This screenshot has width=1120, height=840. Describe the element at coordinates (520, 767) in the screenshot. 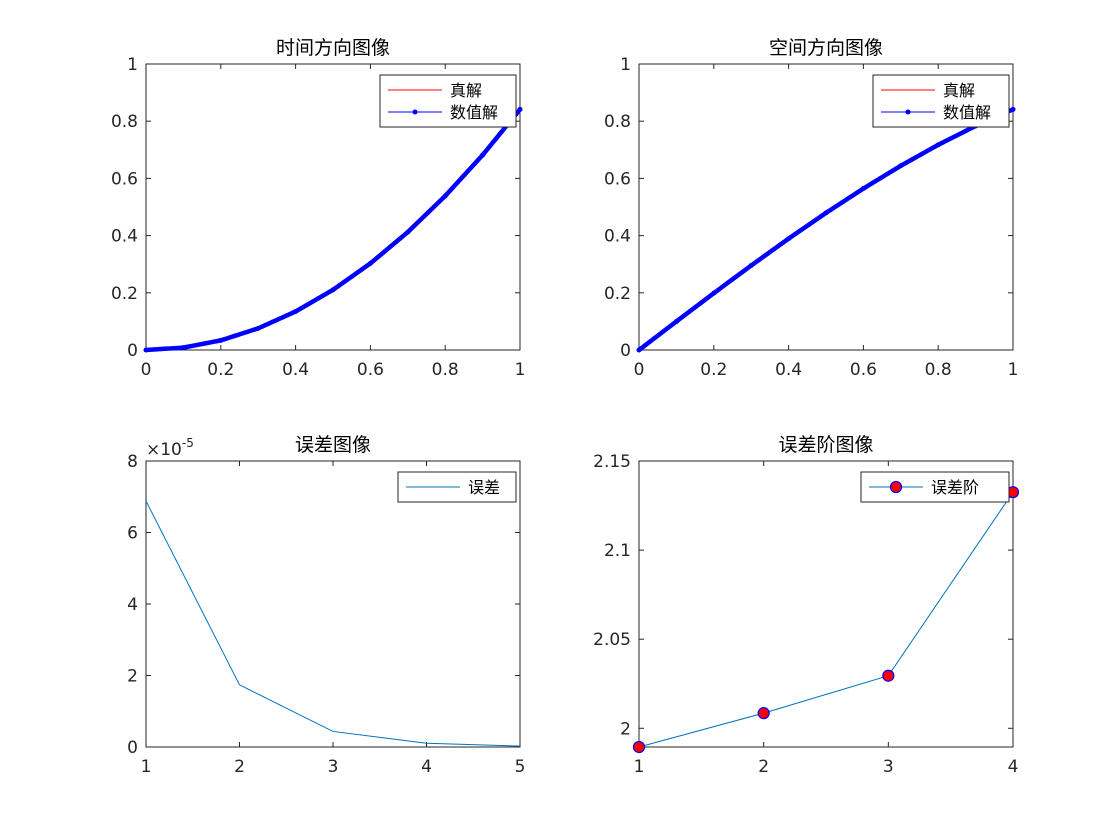

I see `x-tick-label: 5` at that location.